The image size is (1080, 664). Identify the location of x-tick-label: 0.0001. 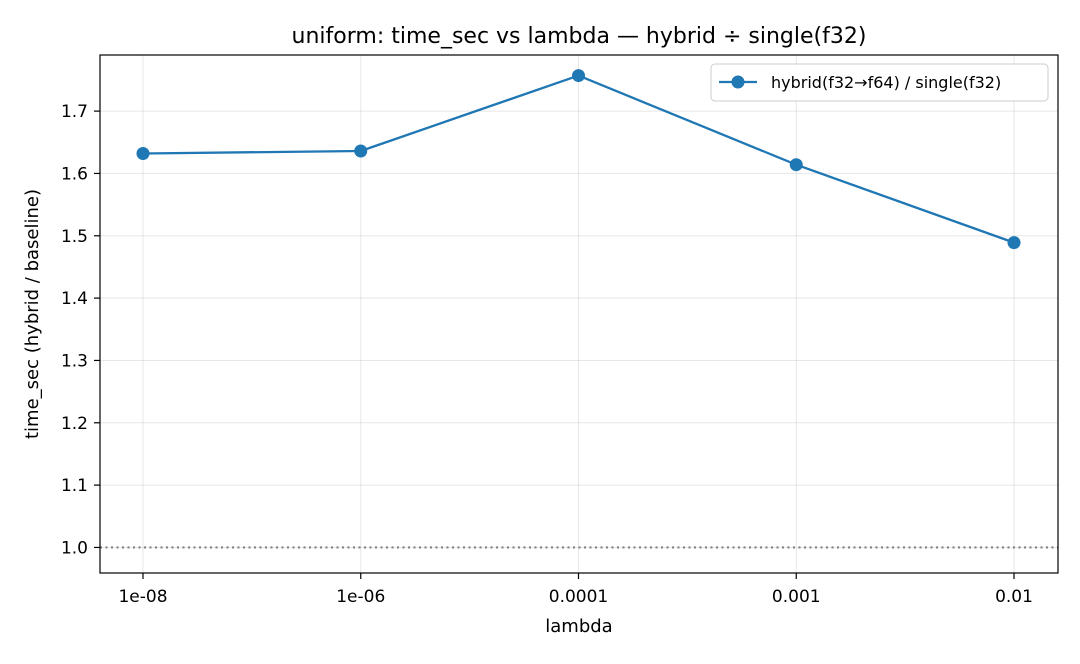
(578, 597).